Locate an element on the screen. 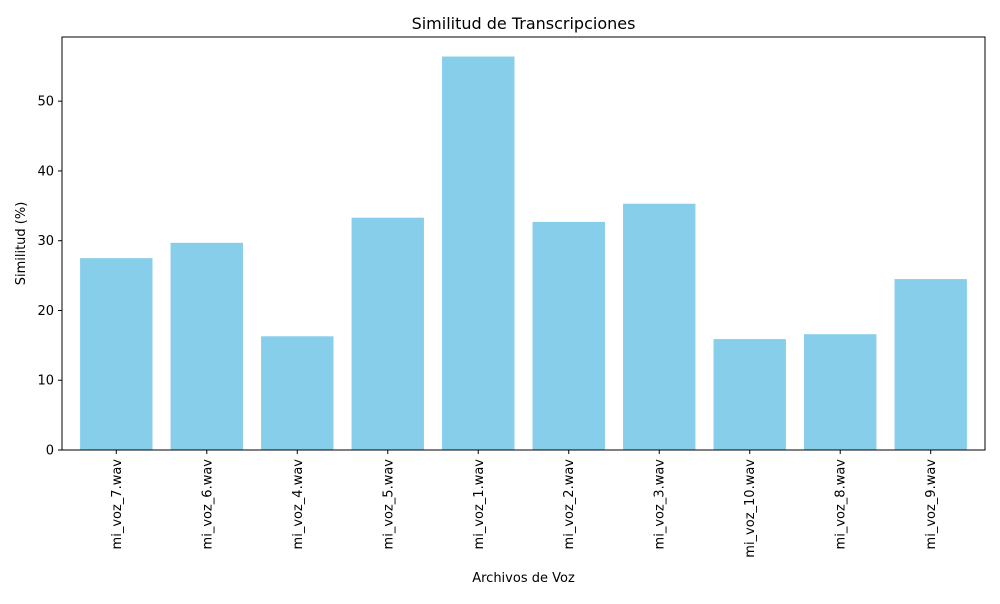 The height and width of the screenshot is (604, 1000). x-axis-label: Archivos de Voz is located at coordinates (523, 578).